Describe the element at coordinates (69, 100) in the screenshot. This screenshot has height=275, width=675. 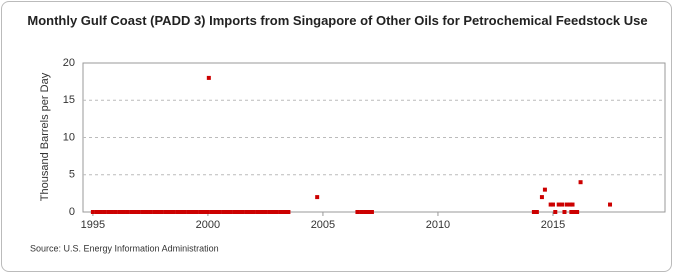
I see `y-tick-label: 15` at that location.